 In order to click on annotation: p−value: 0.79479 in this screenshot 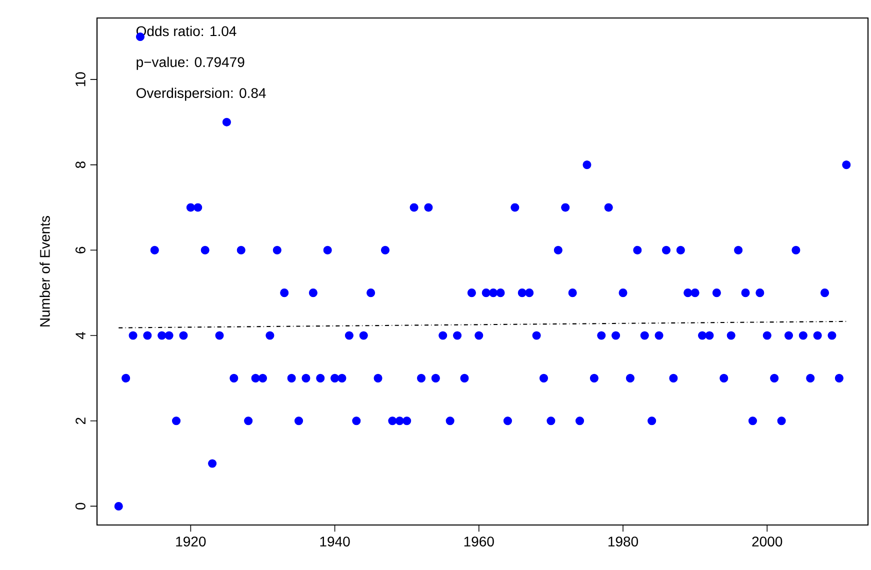, I will do `click(190, 63)`.